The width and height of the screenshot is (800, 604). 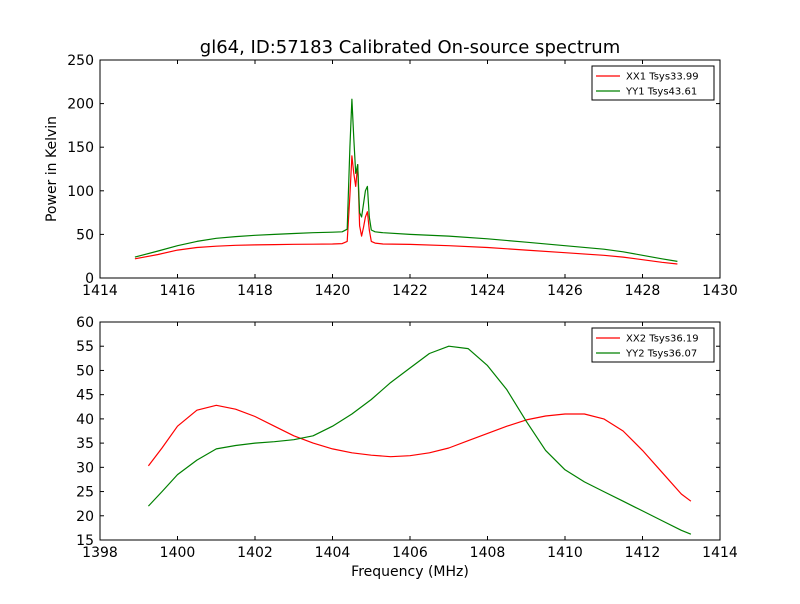 What do you see at coordinates (85, 396) in the screenshot?
I see `bottom-ytick-label: 45` at bounding box center [85, 396].